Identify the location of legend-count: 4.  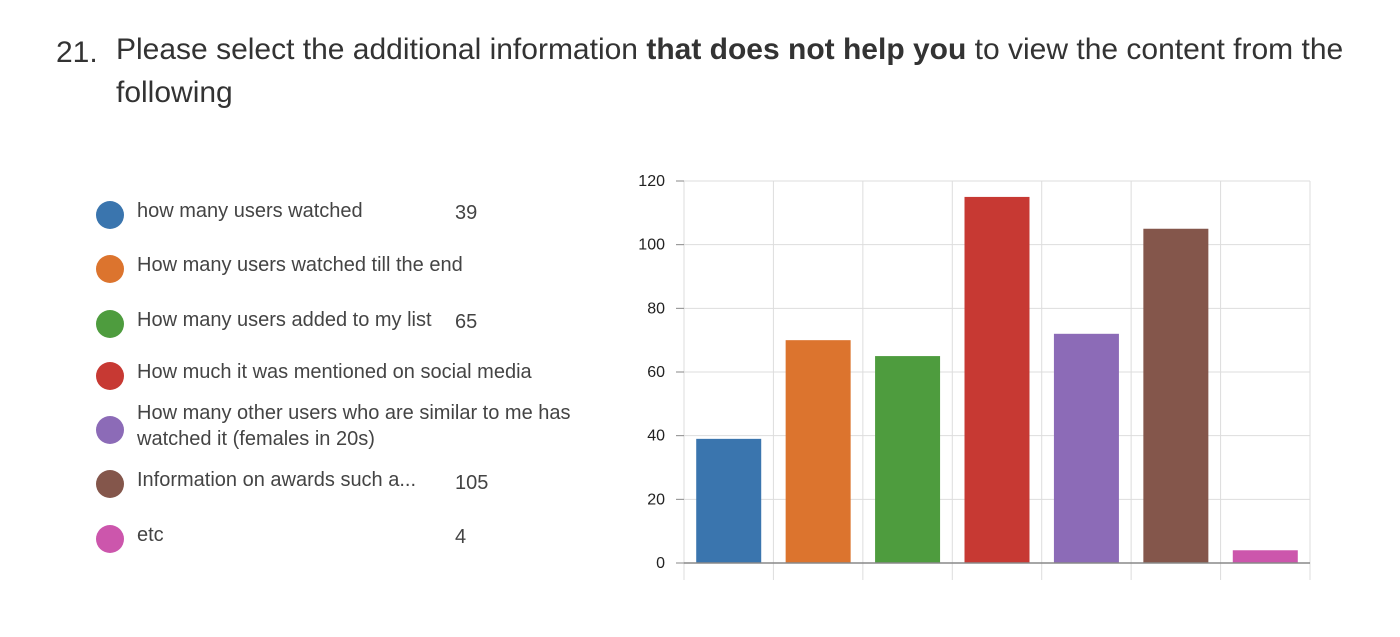
(461, 537).